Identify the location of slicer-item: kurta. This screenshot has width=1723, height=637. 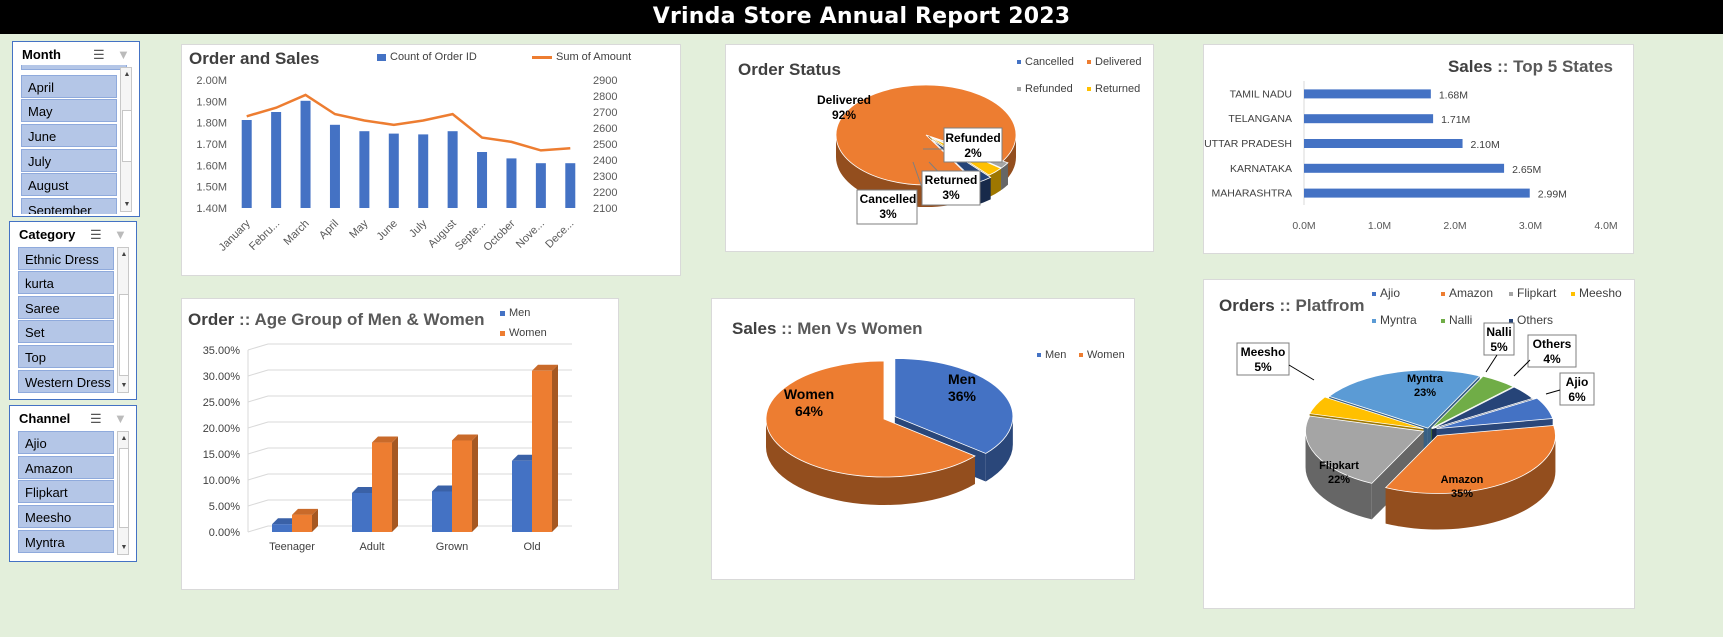
(66, 282).